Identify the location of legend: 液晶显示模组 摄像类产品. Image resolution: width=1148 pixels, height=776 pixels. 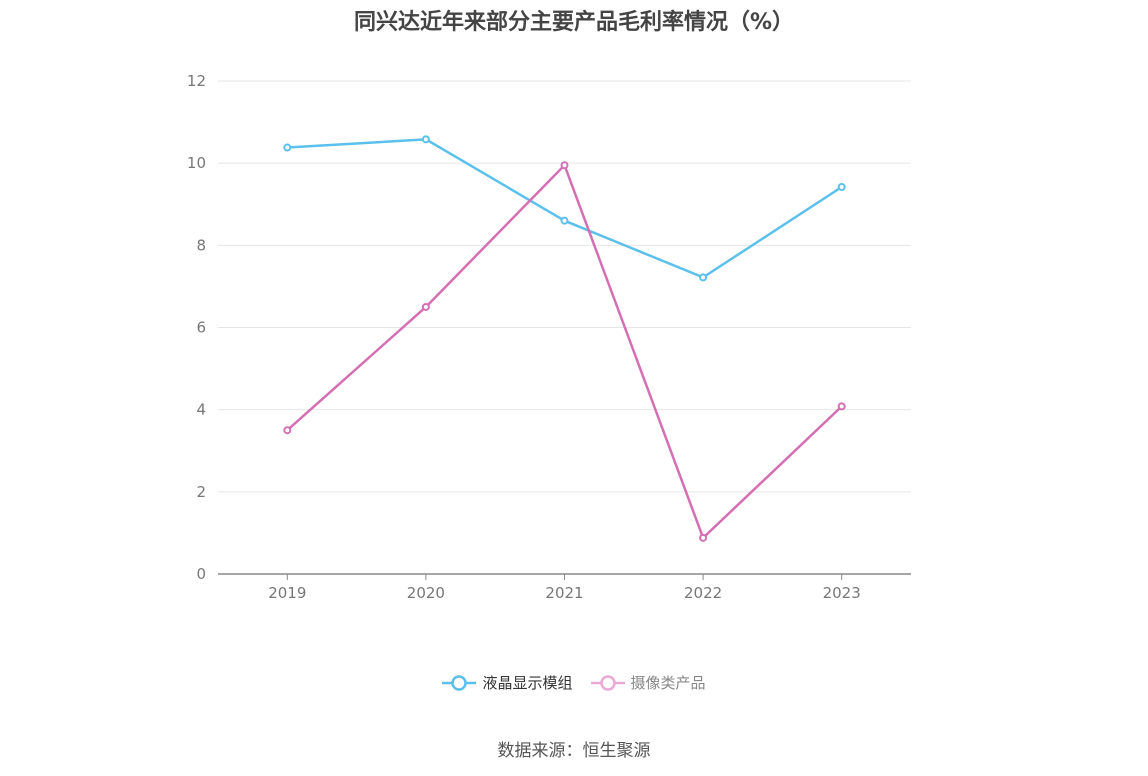
(574, 682).